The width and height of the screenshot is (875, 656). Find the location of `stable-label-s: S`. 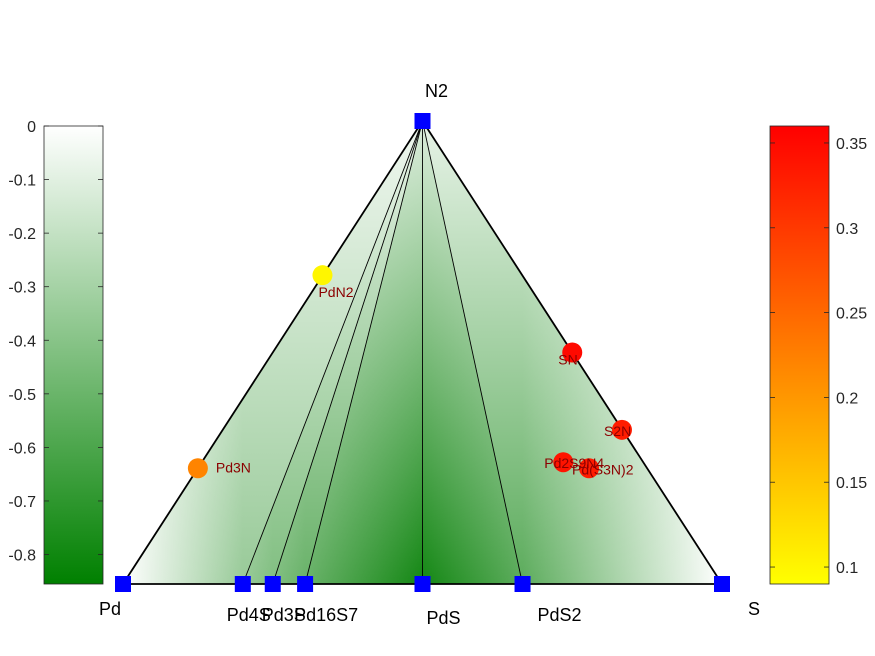

stable-label-s: S is located at coordinates (754, 609).